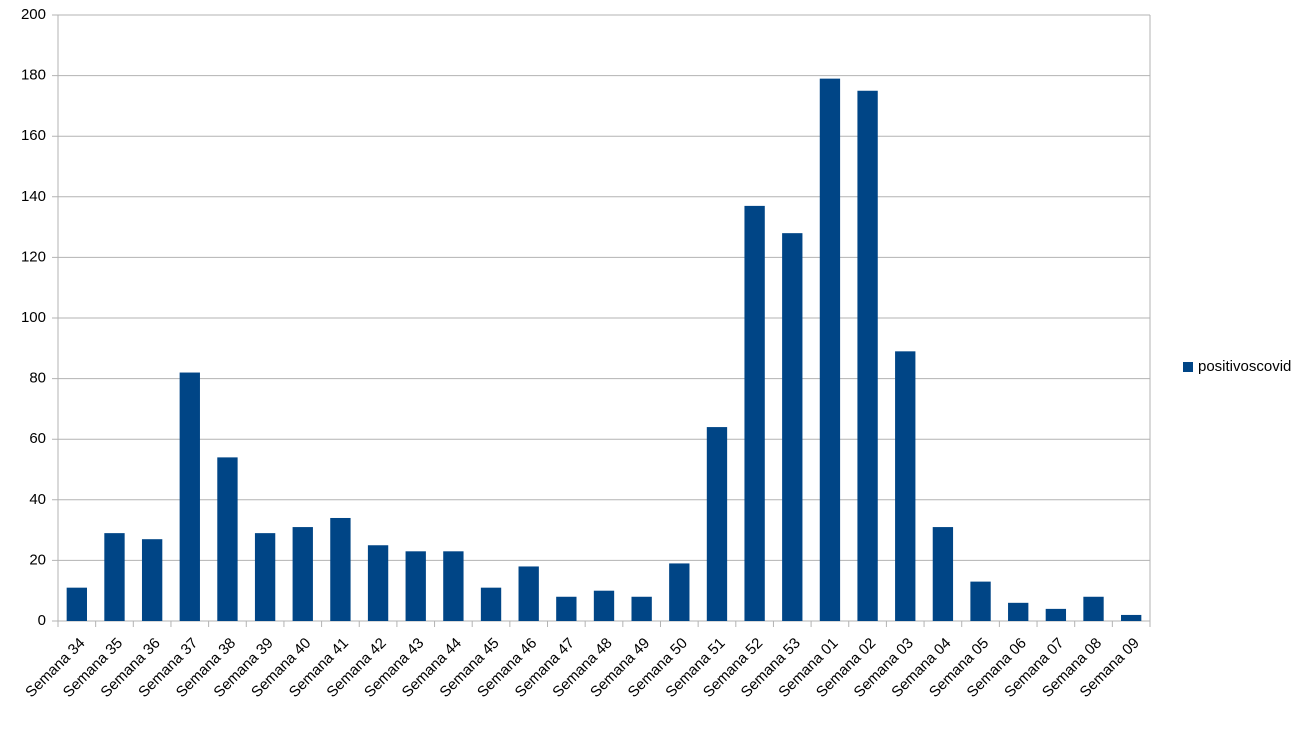 The image size is (1306, 733). What do you see at coordinates (33, 75) in the screenshot?
I see `y-tick-label: 180` at bounding box center [33, 75].